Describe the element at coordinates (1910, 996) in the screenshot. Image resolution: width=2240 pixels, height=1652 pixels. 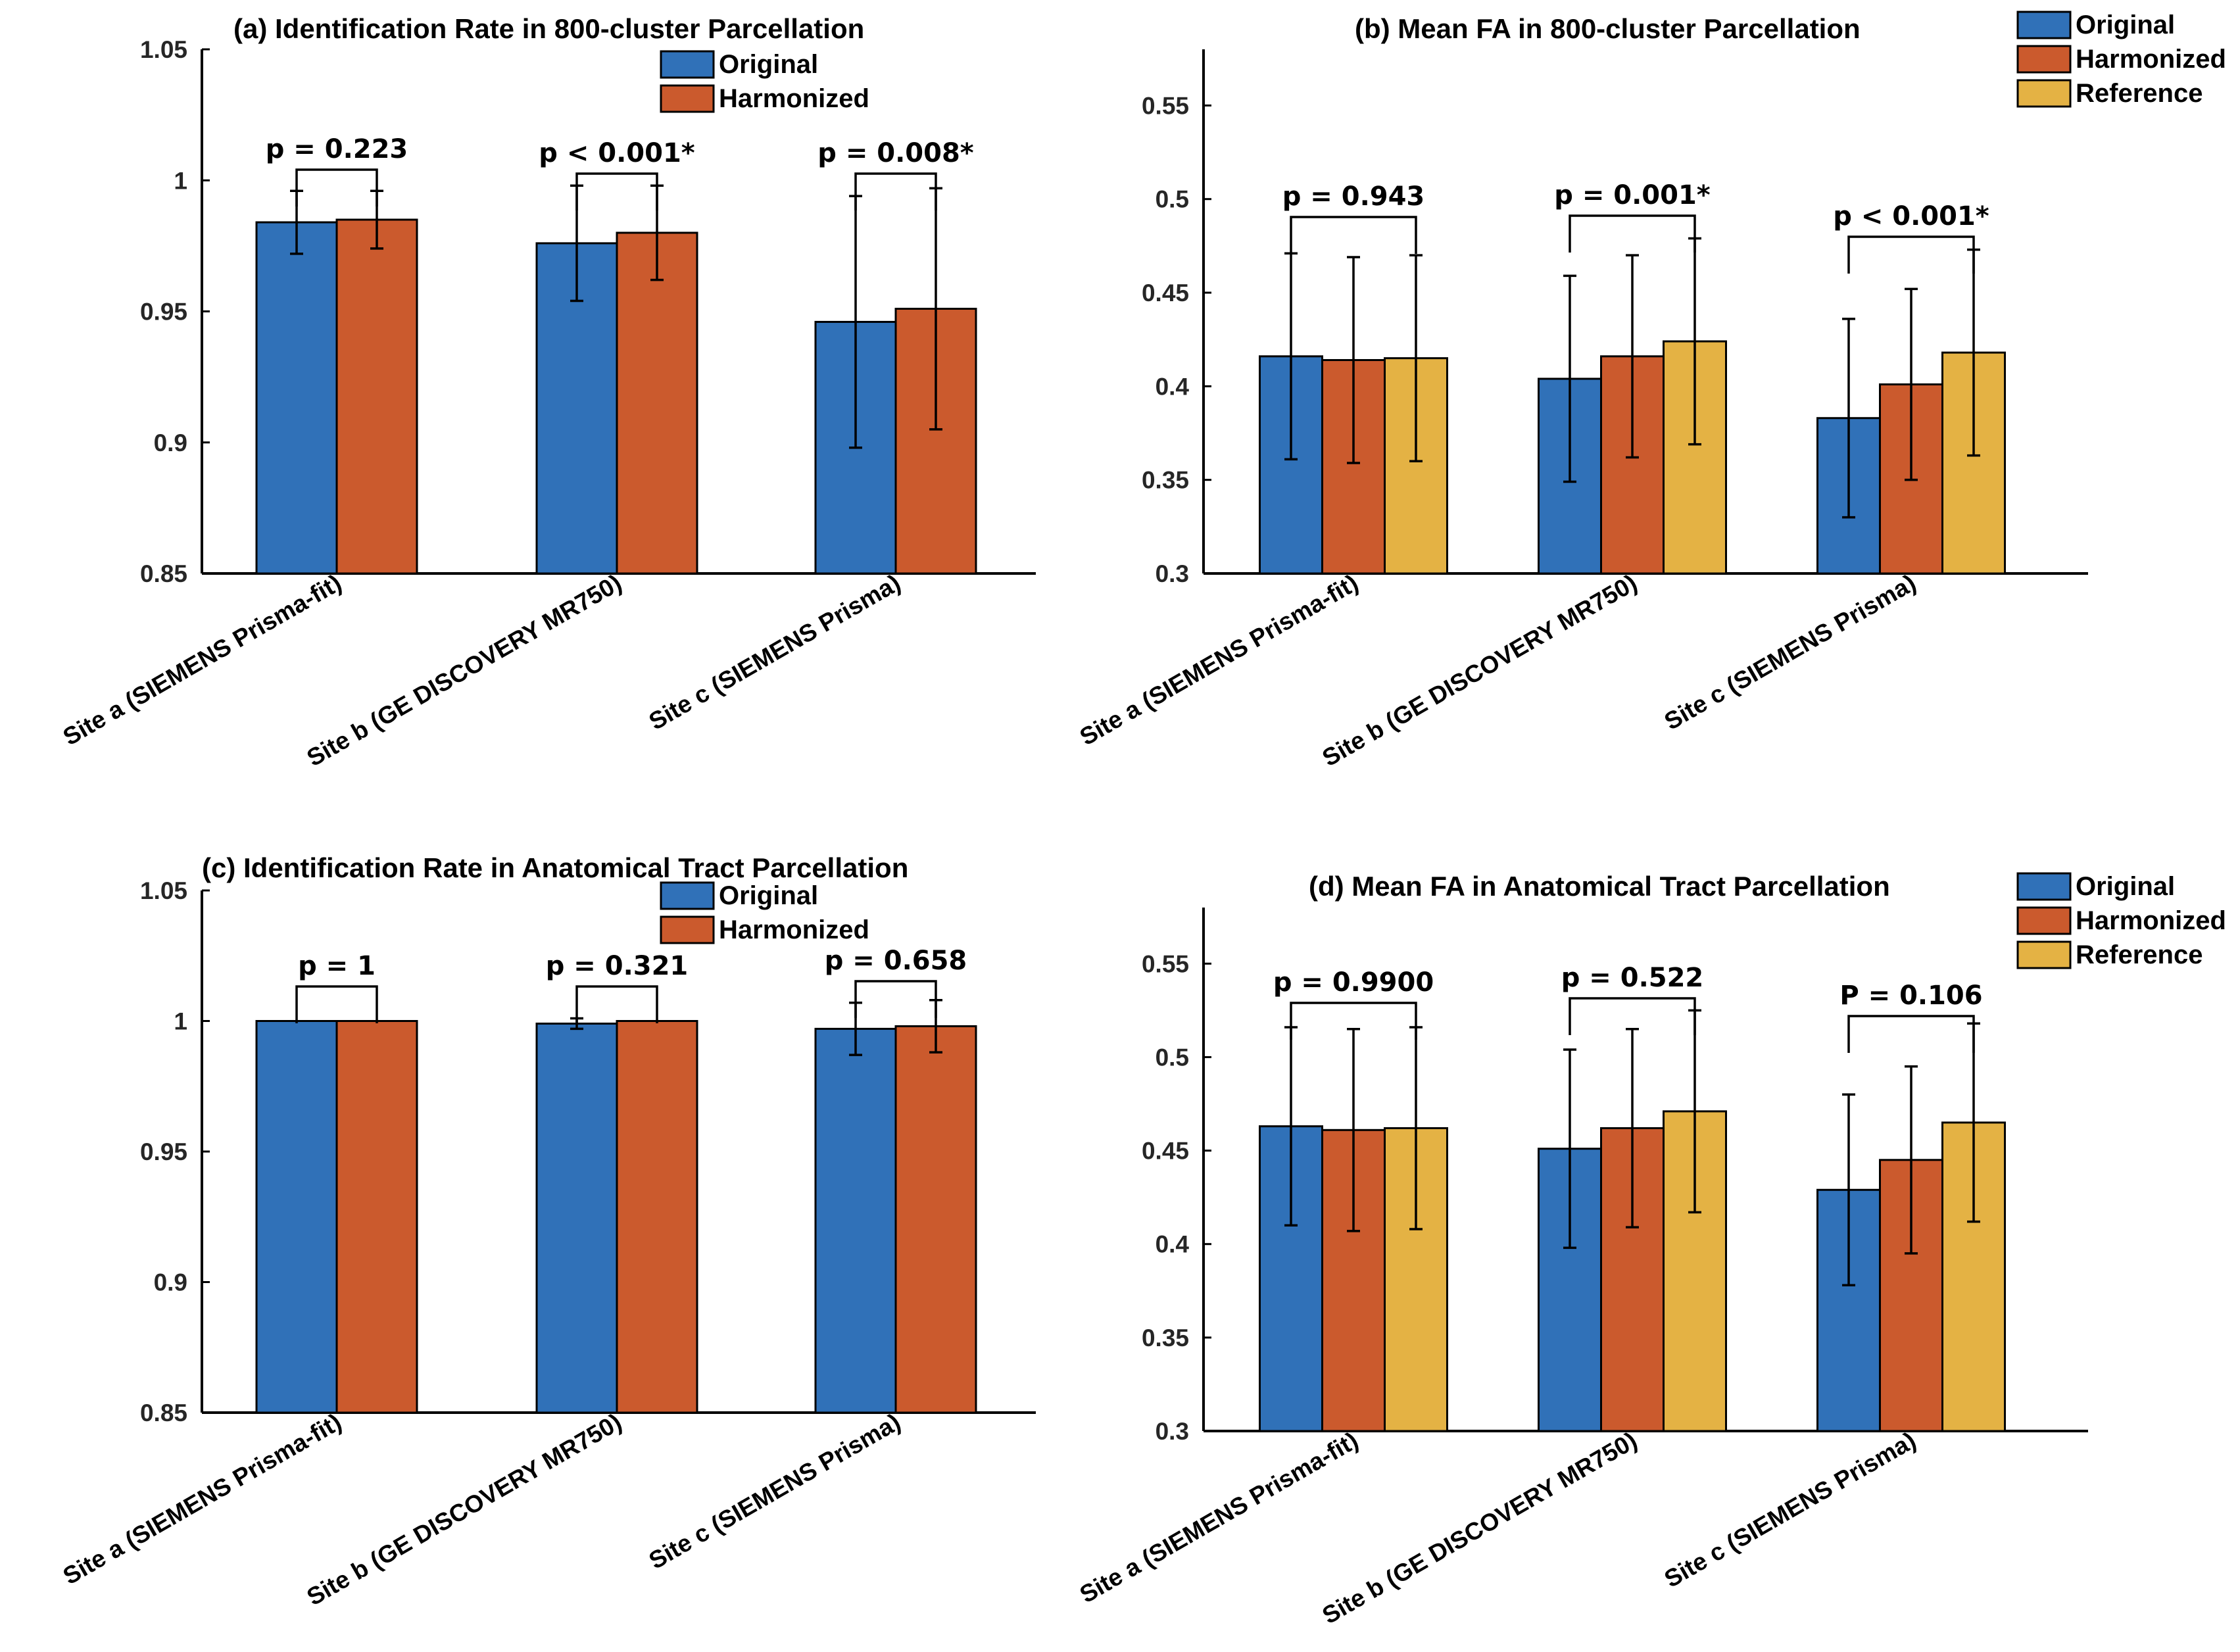
I see `p-value-label: P = 0.106` at that location.